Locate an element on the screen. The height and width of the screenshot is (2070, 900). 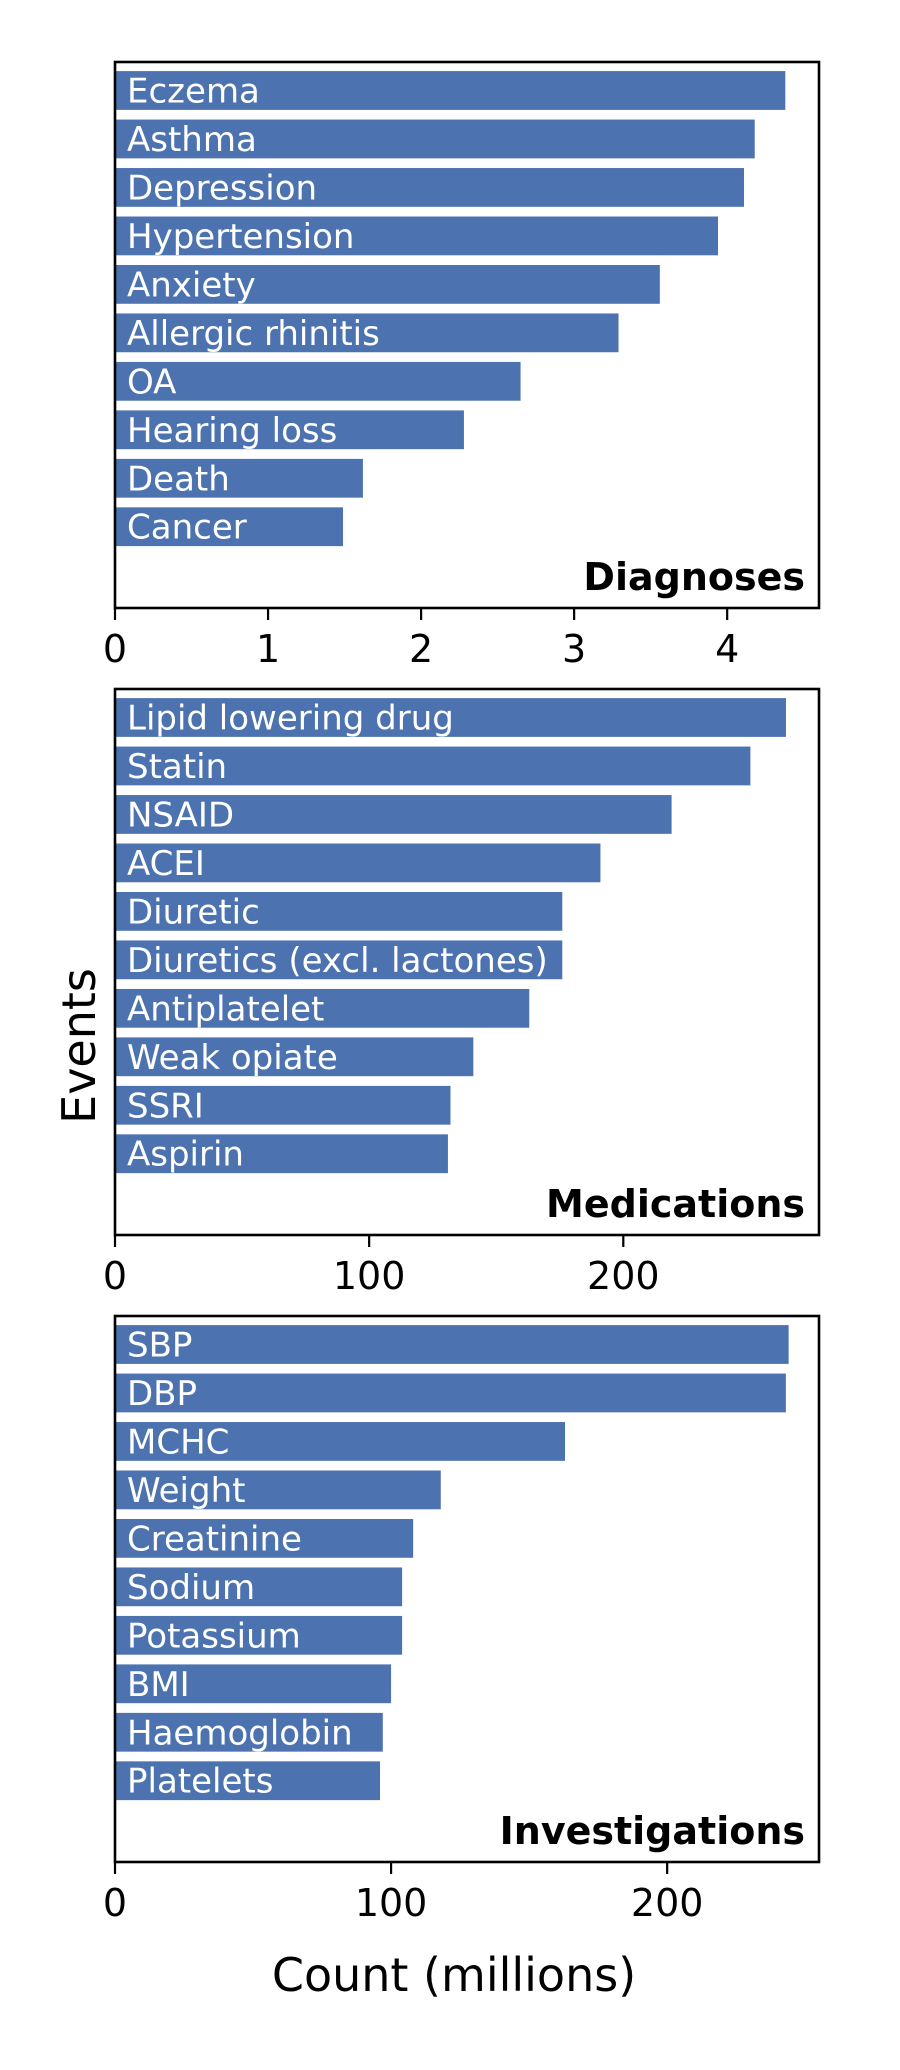
bar-label: Weak opiate is located at coordinates (232, 1058).